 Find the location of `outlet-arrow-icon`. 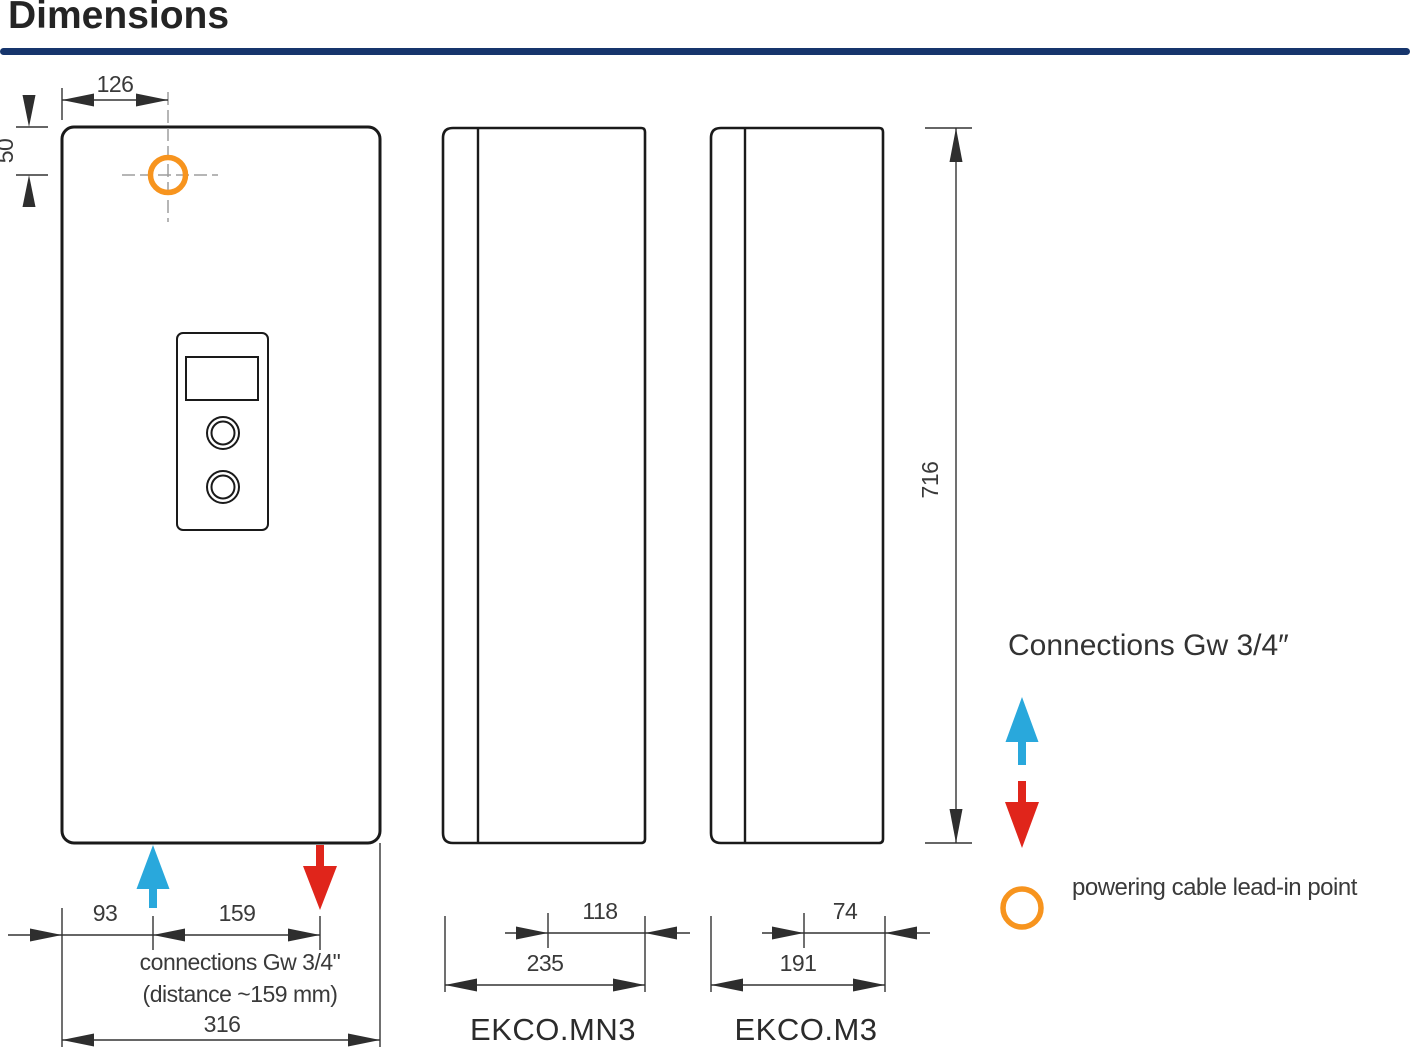

outlet-arrow-icon is located at coordinates (320, 877).